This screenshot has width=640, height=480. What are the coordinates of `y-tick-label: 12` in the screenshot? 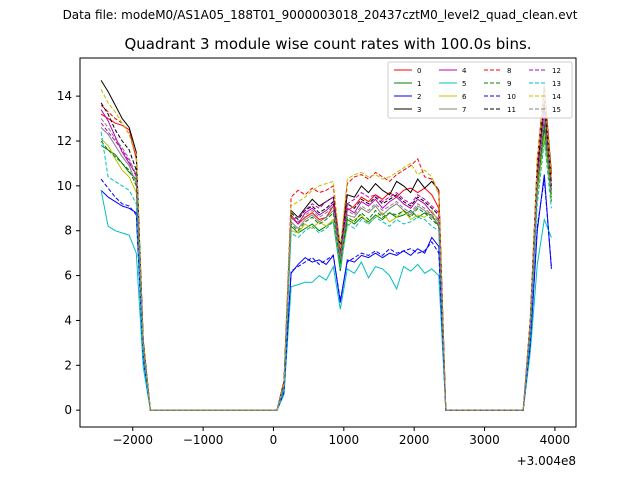 It's located at (64, 141).